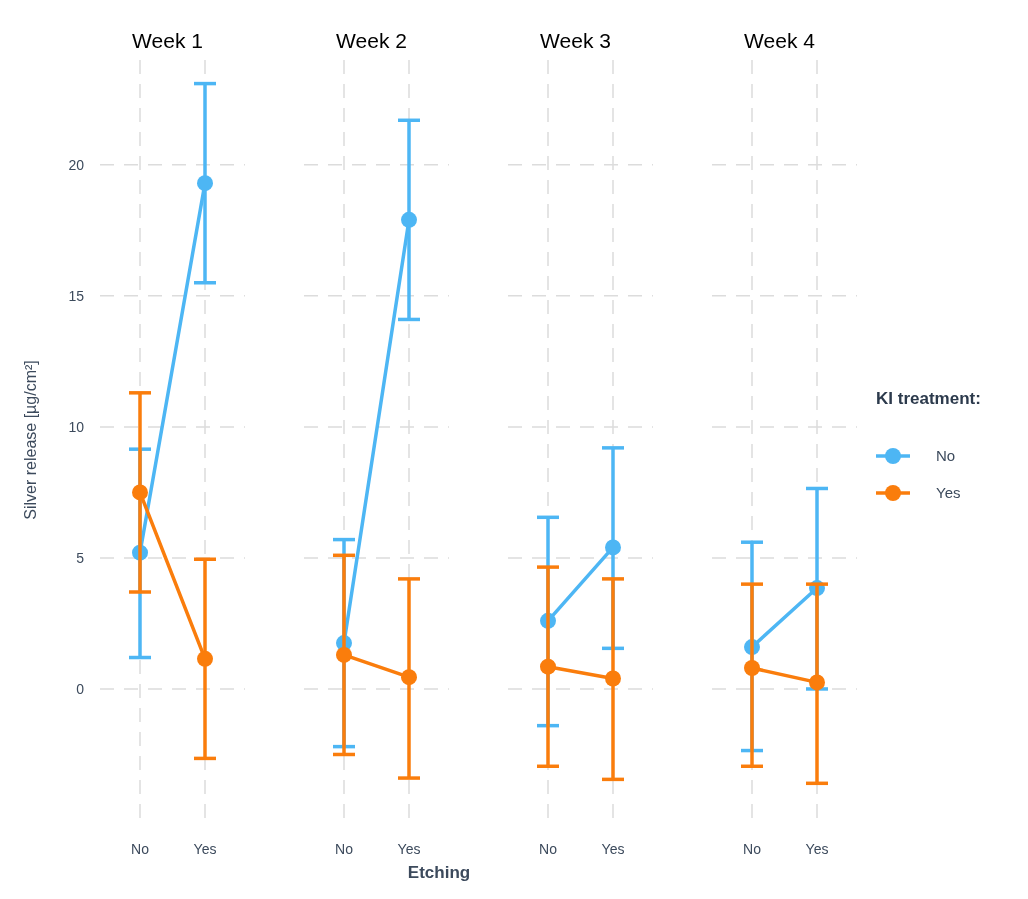  Describe the element at coordinates (80, 688) in the screenshot. I see `y-tick-label: 0` at that location.